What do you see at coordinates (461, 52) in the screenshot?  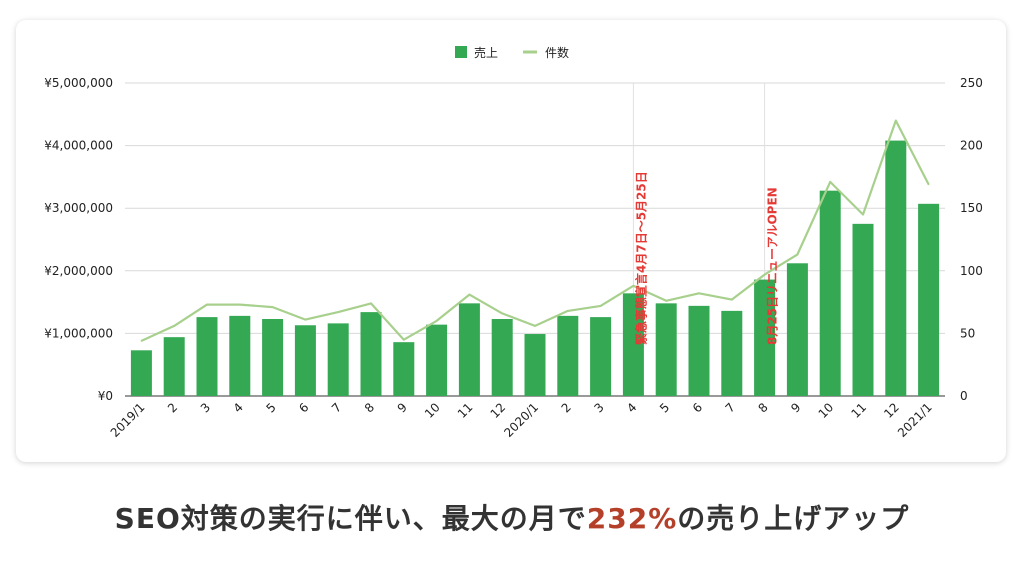 I see `legend-bar-swatch` at bounding box center [461, 52].